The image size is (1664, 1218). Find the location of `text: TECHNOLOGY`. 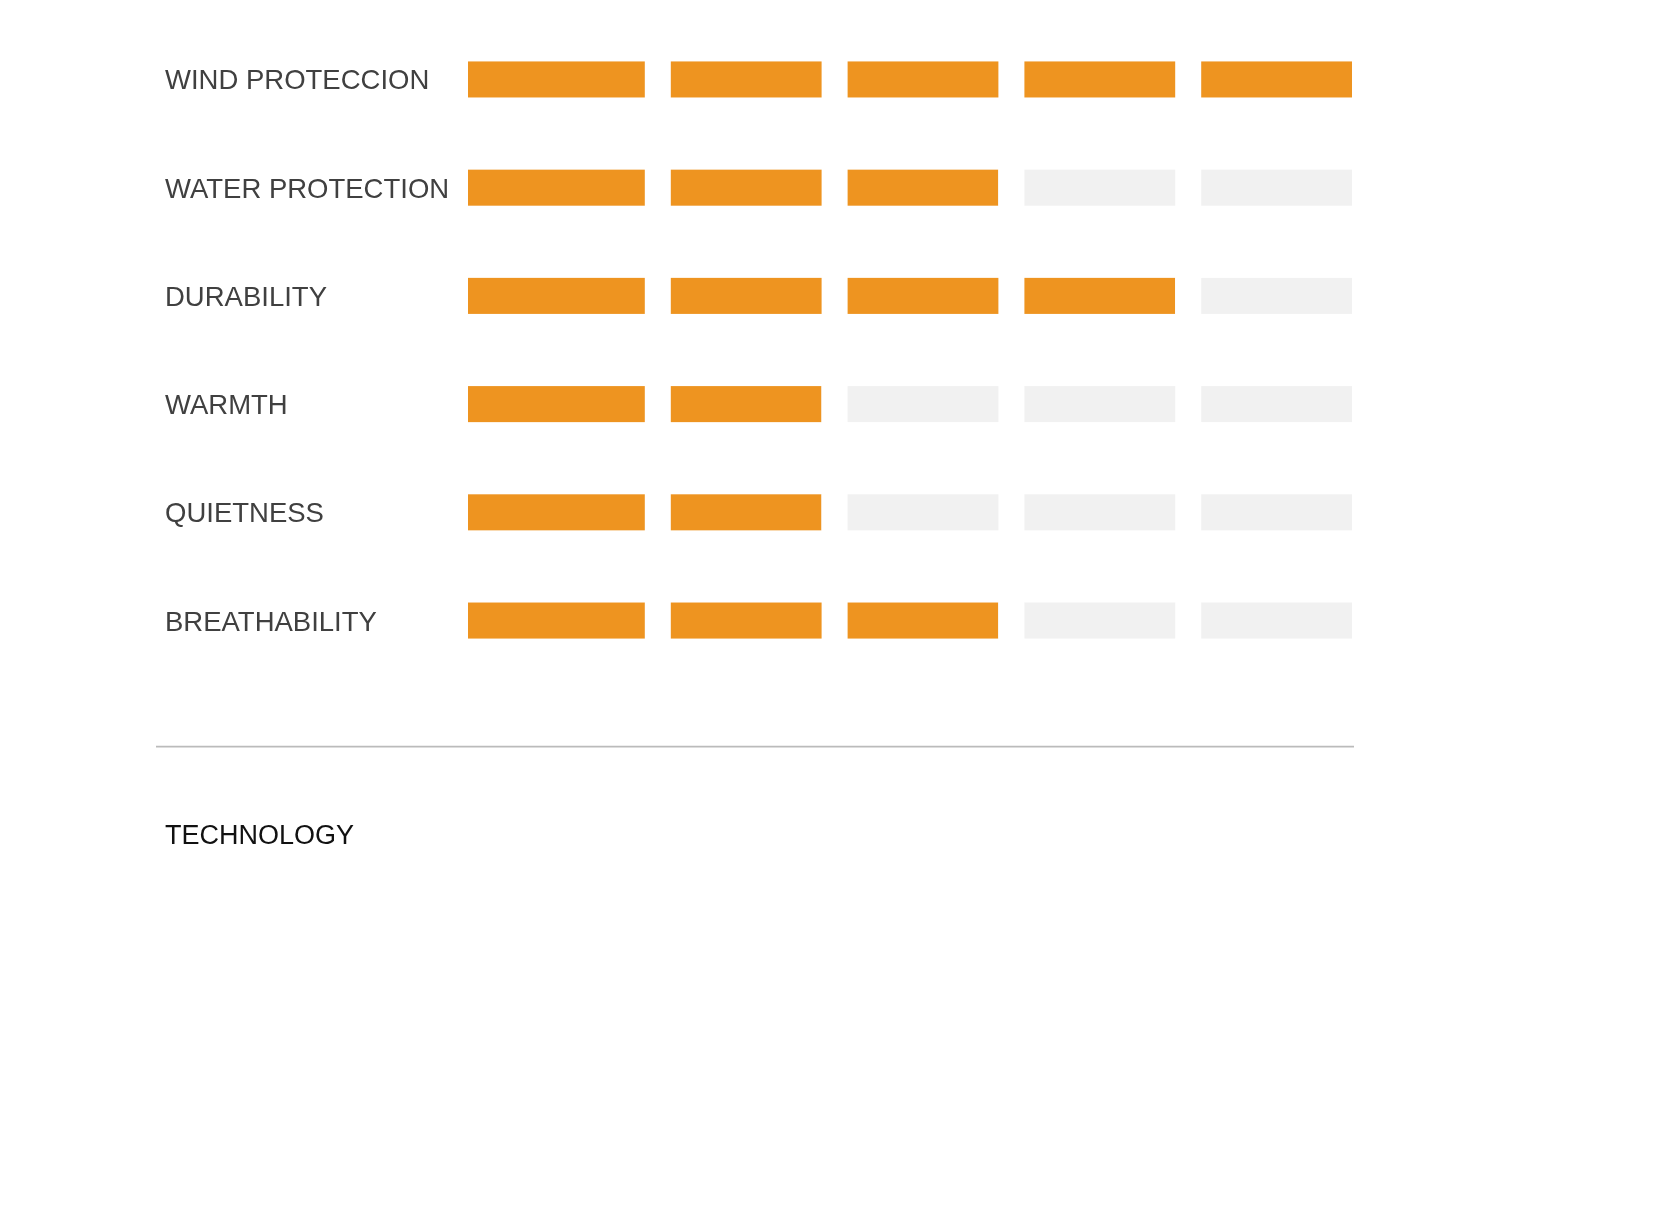

text: TECHNOLOGY is located at coordinates (260, 834).